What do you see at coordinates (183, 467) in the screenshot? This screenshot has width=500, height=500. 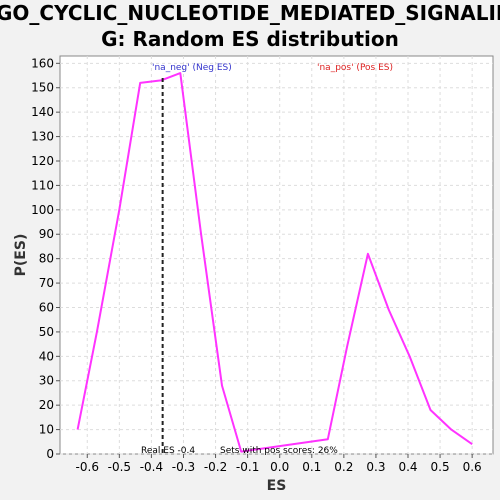 I see `x-tick-label: -0.3` at bounding box center [183, 467].